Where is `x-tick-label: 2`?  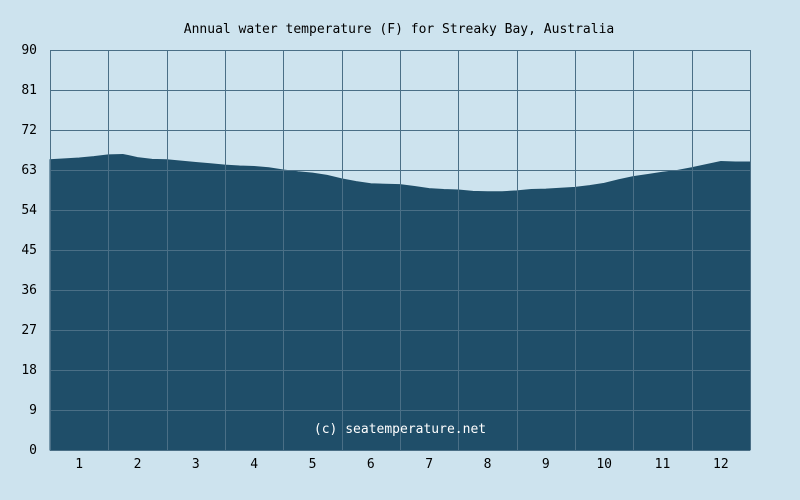 x-tick-label: 2 is located at coordinates (138, 464).